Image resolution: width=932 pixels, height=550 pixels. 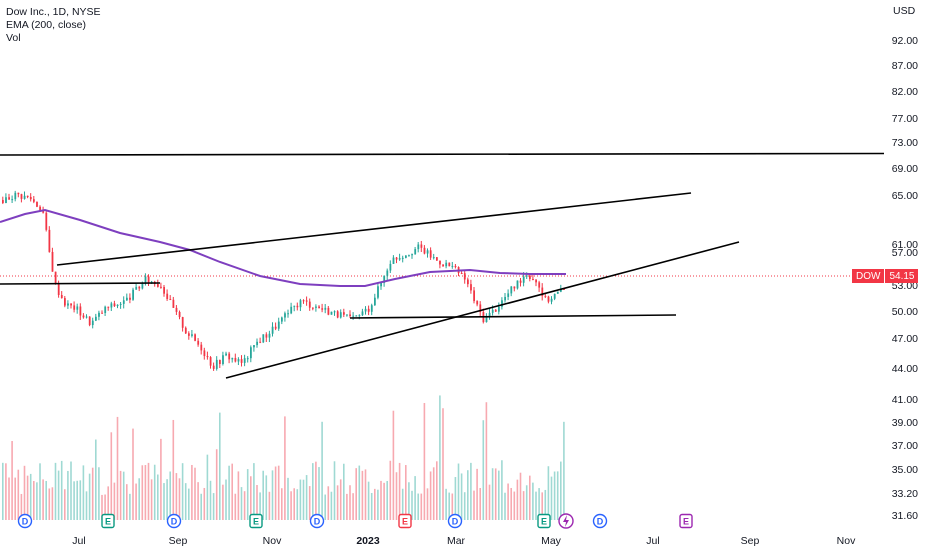 What do you see at coordinates (46, 25) in the screenshot?
I see `ema-legend: EMA (200, close)` at bounding box center [46, 25].